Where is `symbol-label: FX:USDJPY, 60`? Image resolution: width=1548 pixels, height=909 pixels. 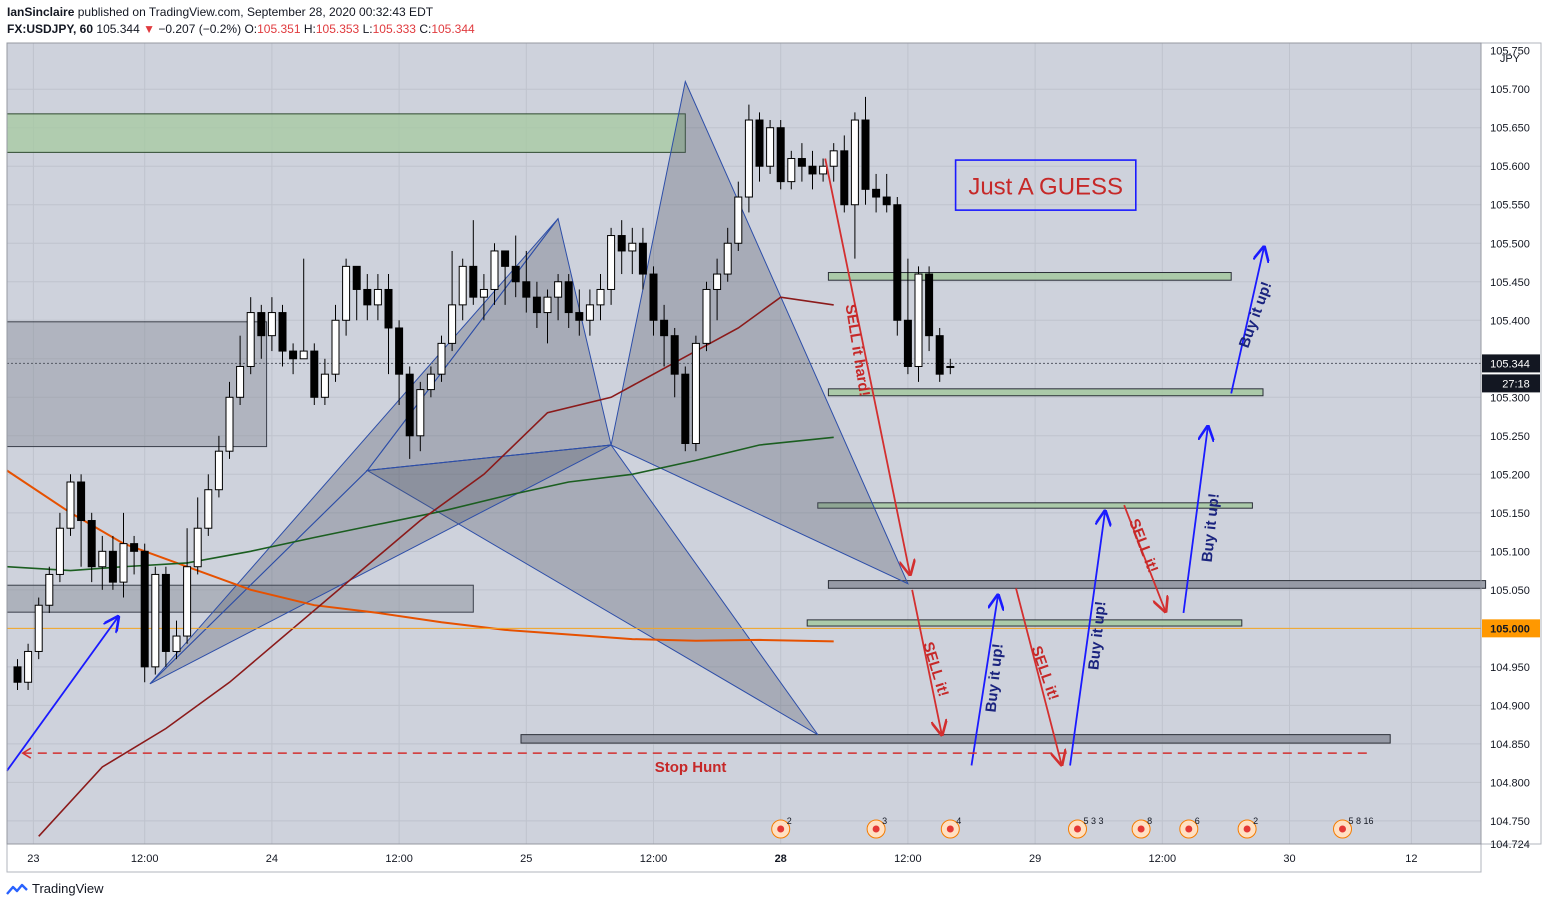 symbol-label: FX:USDJPY, 60 is located at coordinates (50, 29).